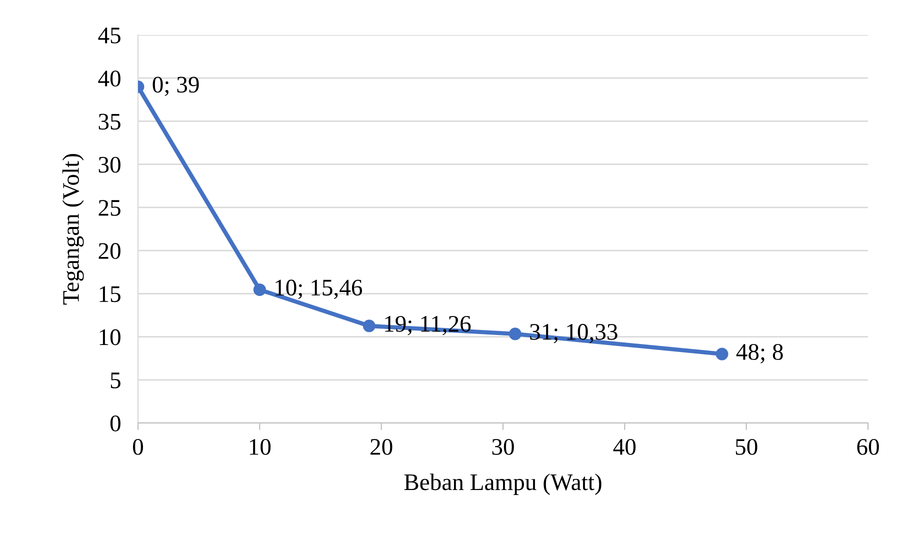  What do you see at coordinates (109, 208) in the screenshot?
I see `y-tick-label: 25` at bounding box center [109, 208].